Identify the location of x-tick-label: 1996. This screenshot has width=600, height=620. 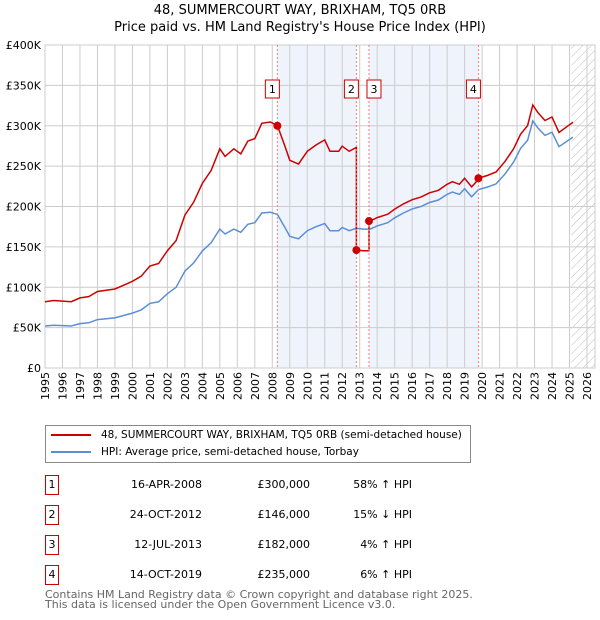
(62, 386).